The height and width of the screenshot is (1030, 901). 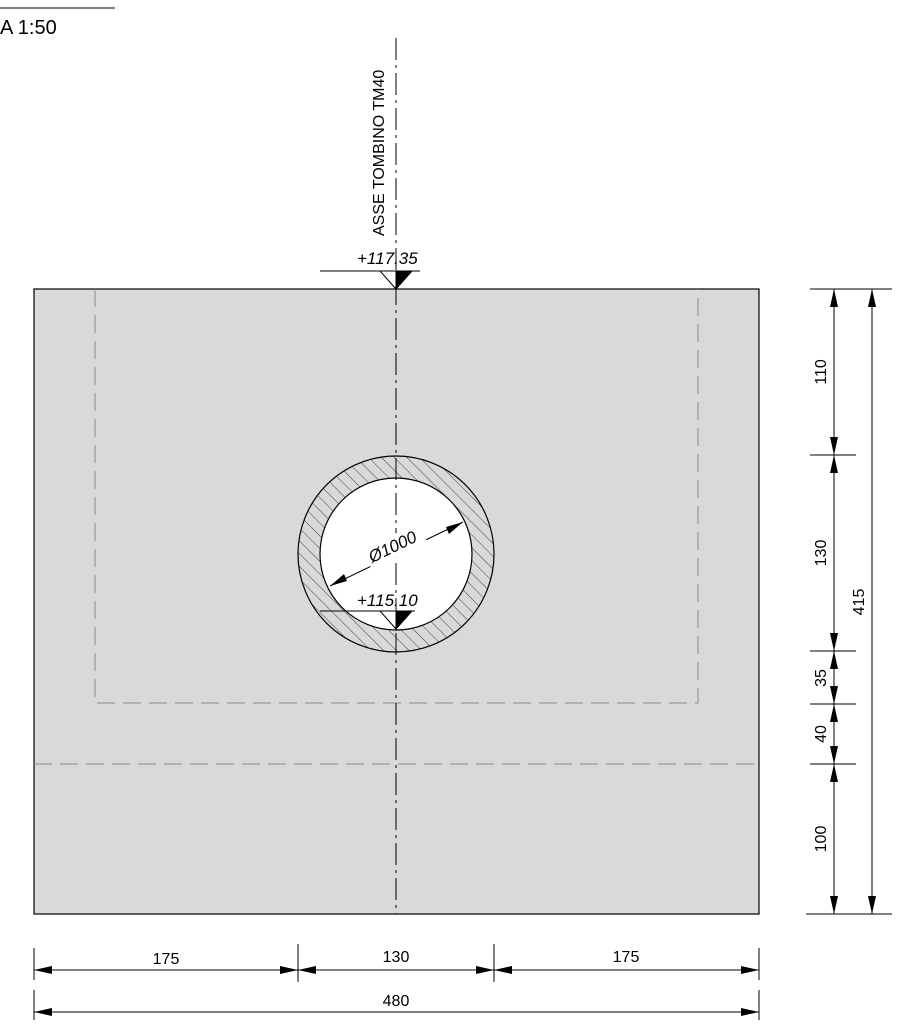 I want to click on top-elevation-text: +117.35, so click(x=387, y=258).